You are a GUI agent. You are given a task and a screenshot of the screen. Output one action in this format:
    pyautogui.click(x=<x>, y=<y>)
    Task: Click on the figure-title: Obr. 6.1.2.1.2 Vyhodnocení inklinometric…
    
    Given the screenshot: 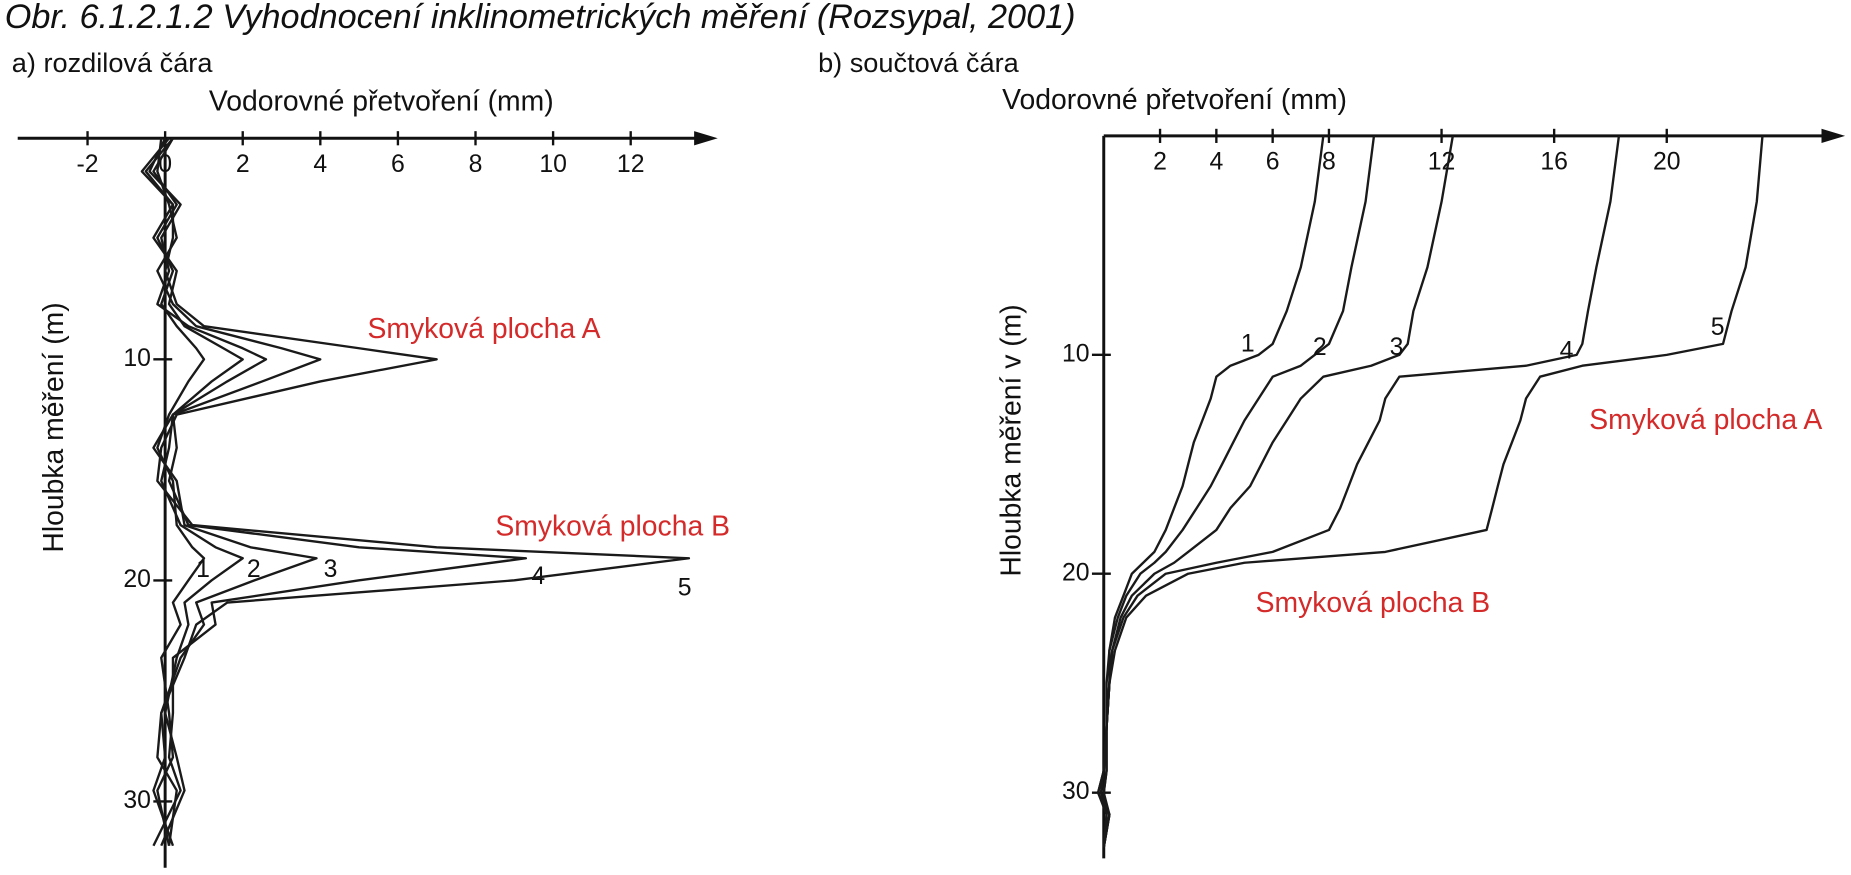 What is the action you would take?
    pyautogui.click(x=540, y=18)
    